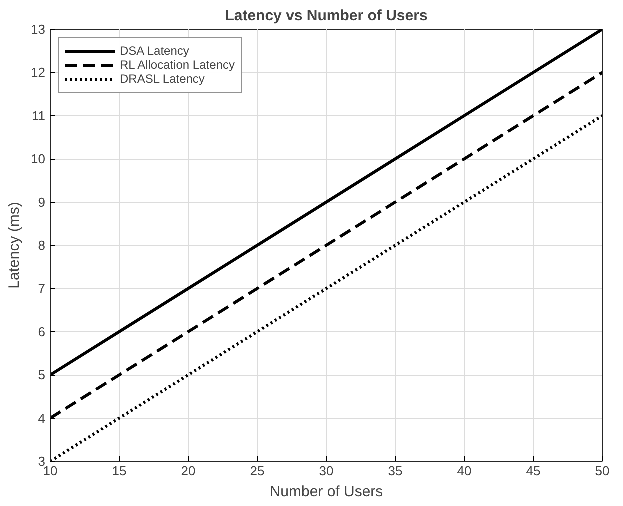  I want to click on x-tick-label: 50, so click(602, 471).